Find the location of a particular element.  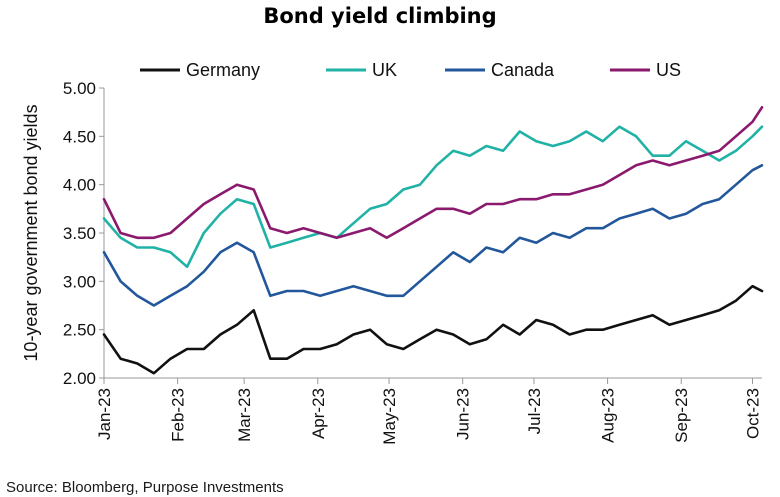

x-tick-label: Feb-23 is located at coordinates (178, 415).